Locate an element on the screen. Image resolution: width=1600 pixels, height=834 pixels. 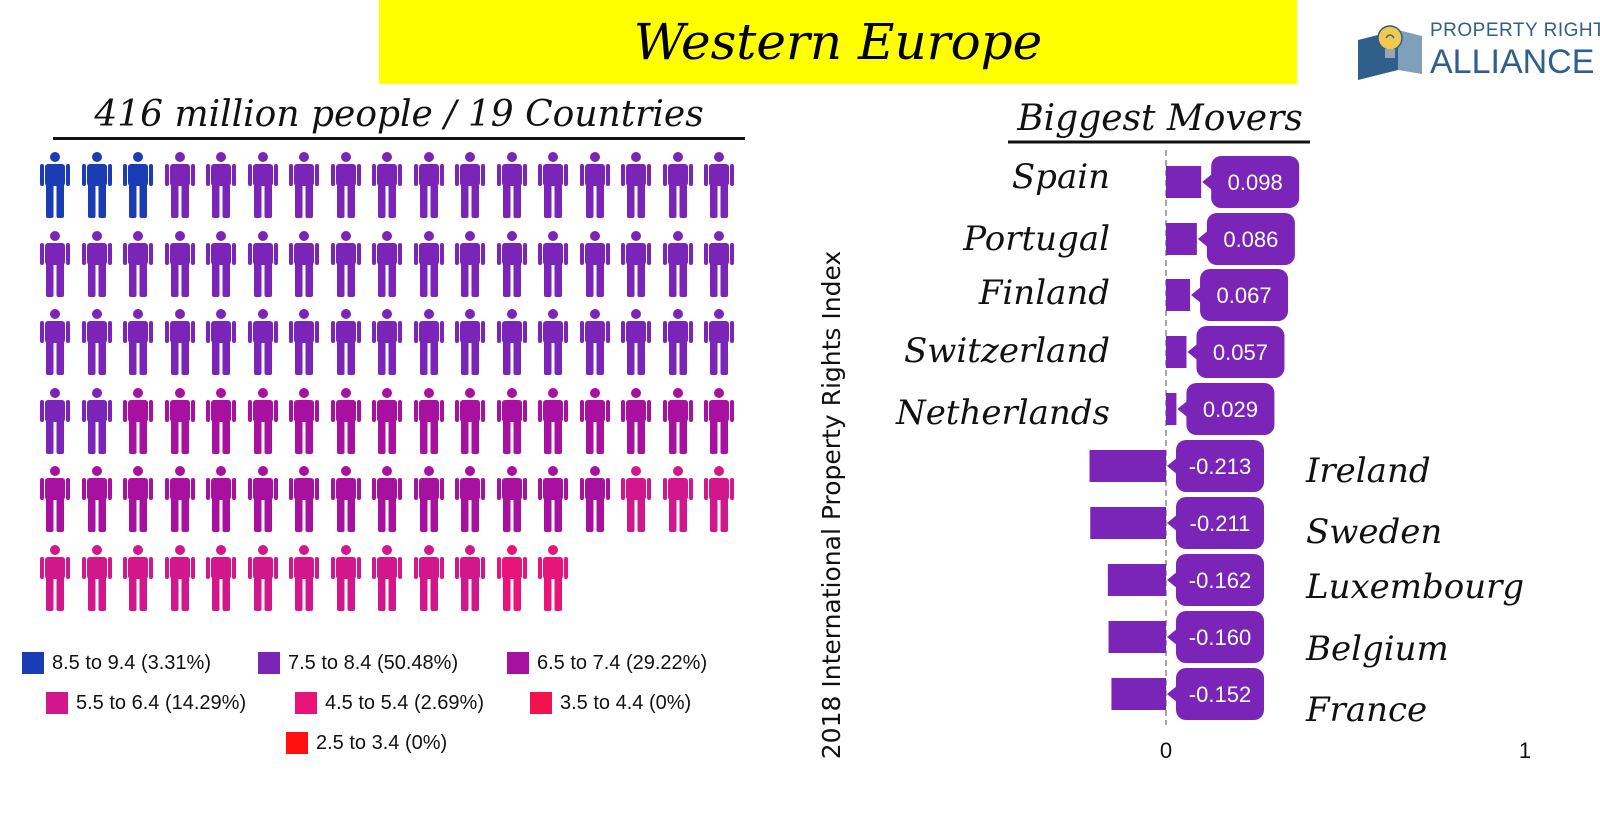
x-tick-label: 0 is located at coordinates (1166, 750).